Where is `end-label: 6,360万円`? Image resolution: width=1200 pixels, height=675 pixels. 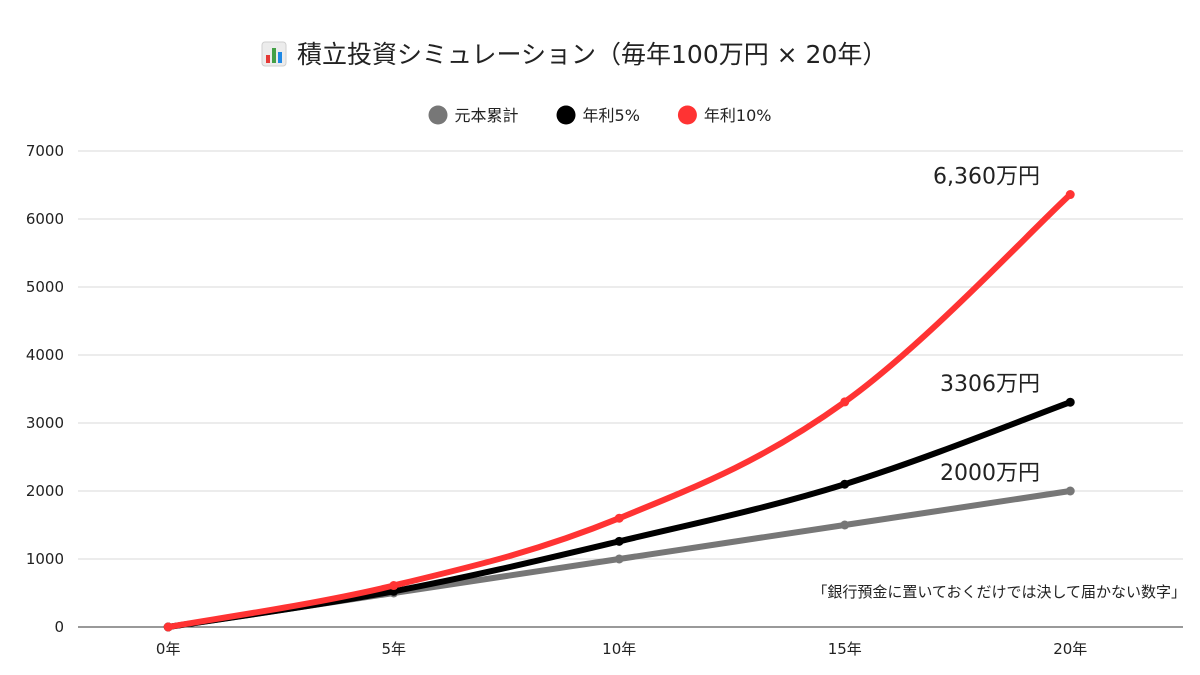 end-label: 6,360万円 is located at coordinates (986, 177).